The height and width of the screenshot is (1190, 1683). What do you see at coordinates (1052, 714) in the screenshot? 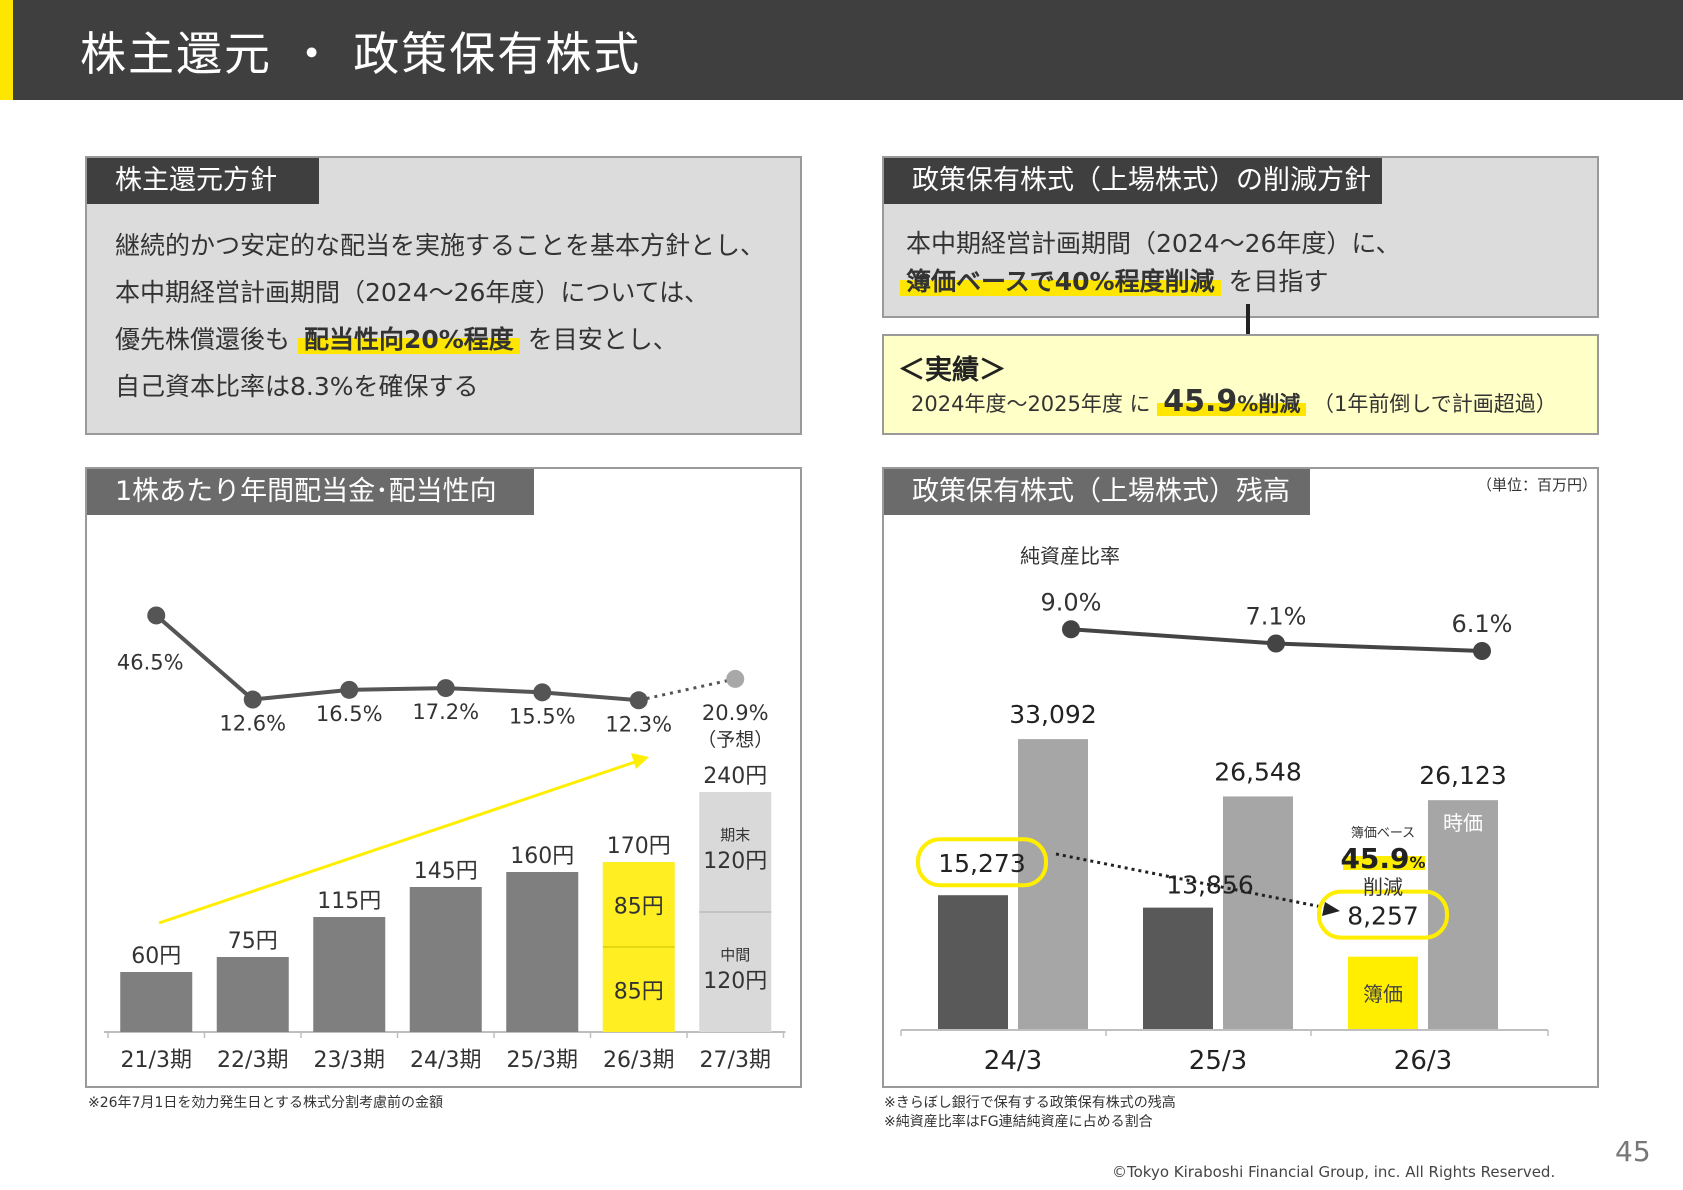
I see `market-value-label: 33,092` at bounding box center [1052, 714].